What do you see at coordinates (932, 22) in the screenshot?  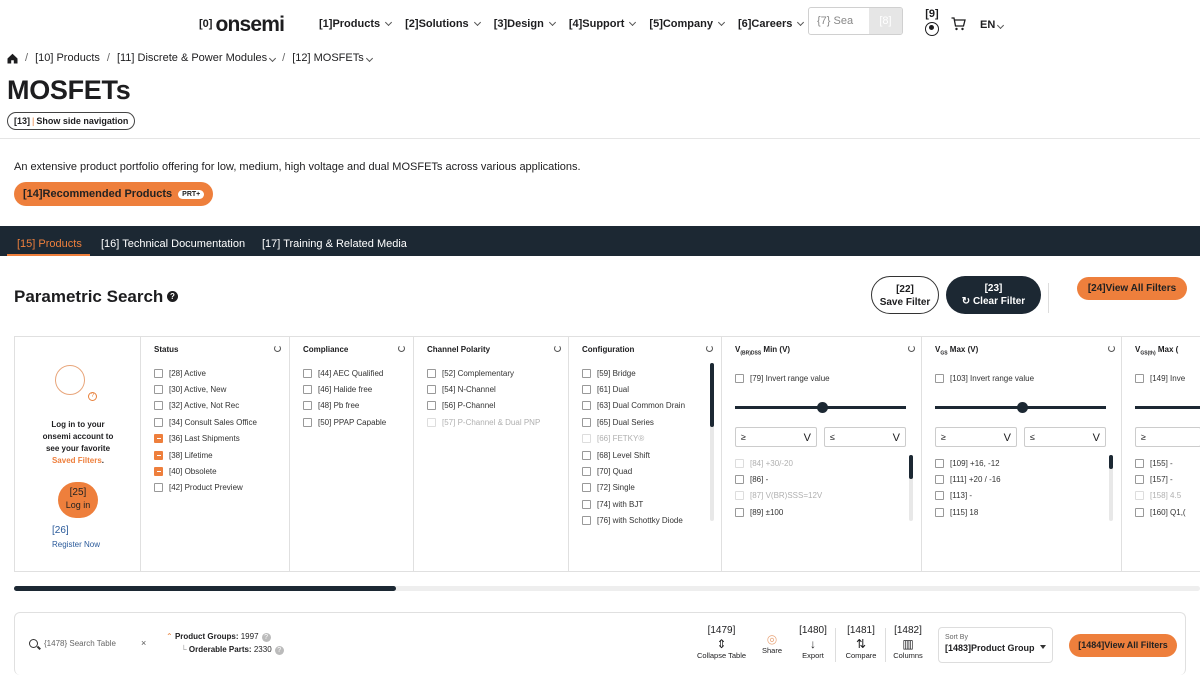 I see `account-button: [9]` at bounding box center [932, 22].